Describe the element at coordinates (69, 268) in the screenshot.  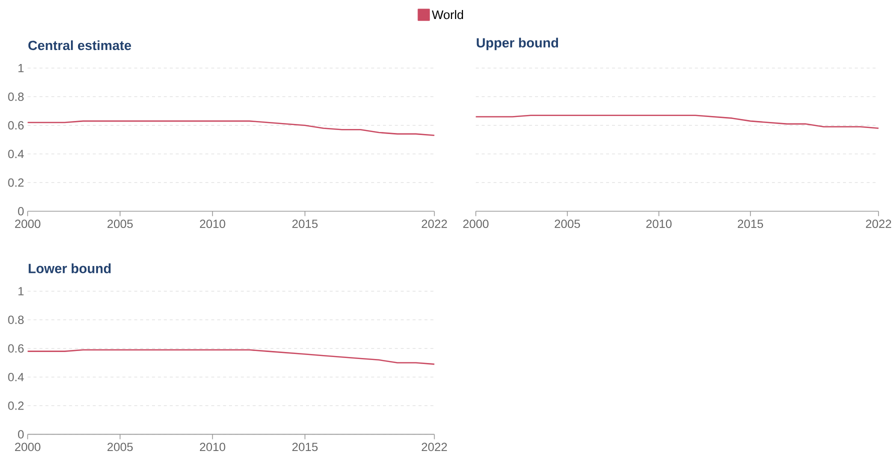
I see `chart-title: Lower bound` at that location.